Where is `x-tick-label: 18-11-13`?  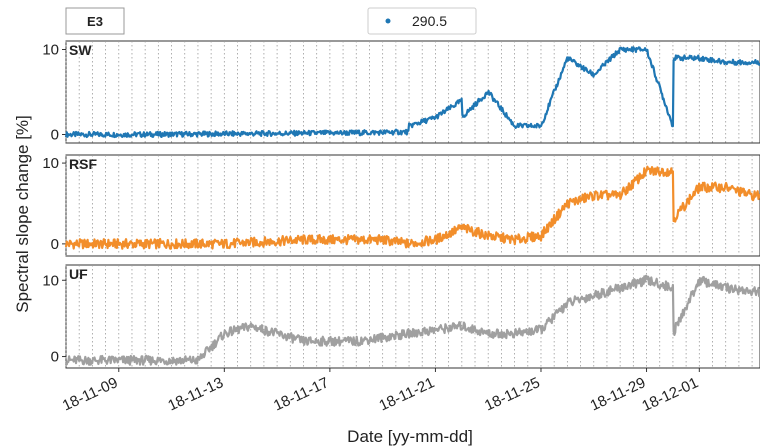 x-tick-label: 18-11-13 is located at coordinates (195, 394).